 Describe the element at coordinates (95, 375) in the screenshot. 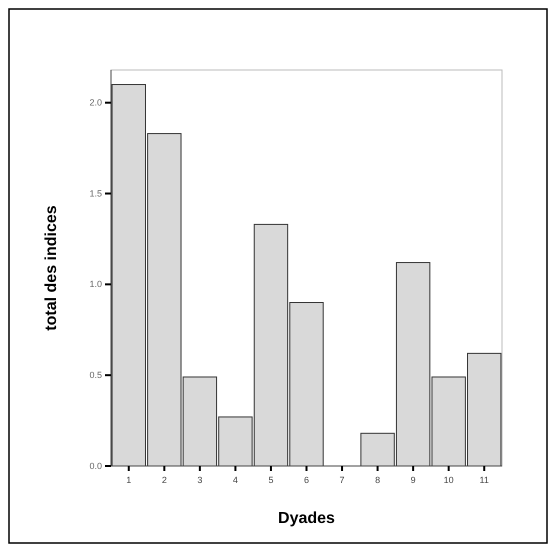

I see `y-tick-label: 0.5` at that location.